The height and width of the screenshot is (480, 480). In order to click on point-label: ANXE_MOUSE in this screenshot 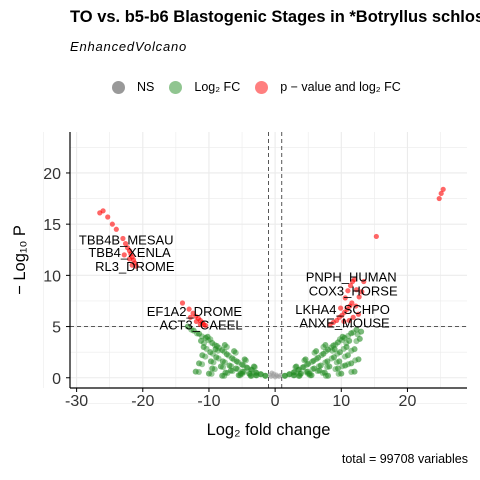, I will do `click(344, 322)`.